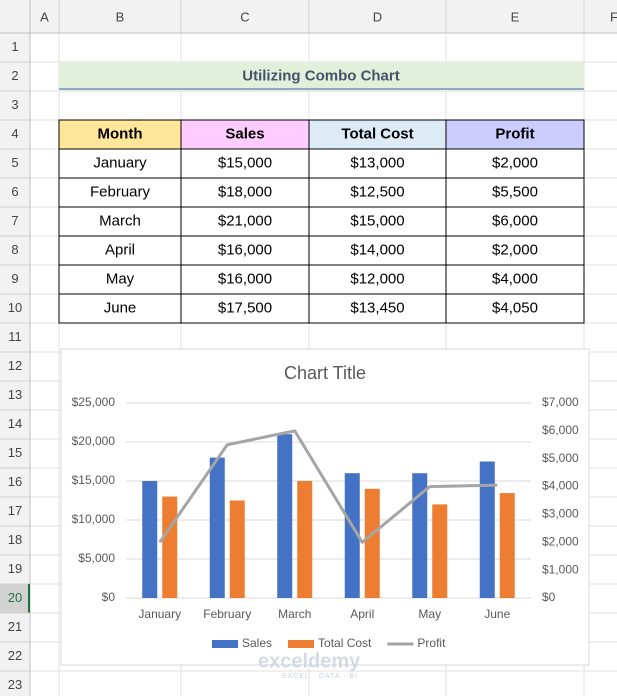 The height and width of the screenshot is (696, 617). What do you see at coordinates (14, 220) in the screenshot?
I see `row-header: 7` at bounding box center [14, 220].